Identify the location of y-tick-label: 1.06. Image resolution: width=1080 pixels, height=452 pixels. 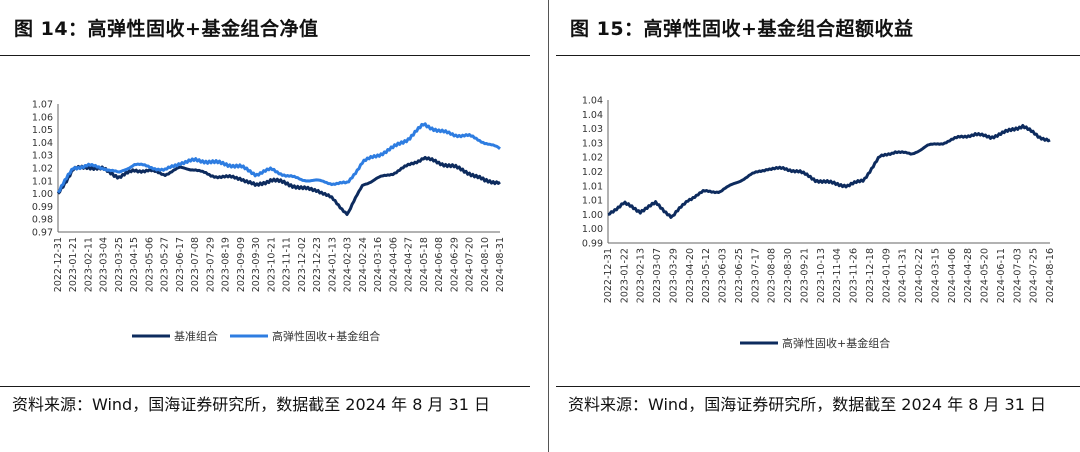
(42, 117).